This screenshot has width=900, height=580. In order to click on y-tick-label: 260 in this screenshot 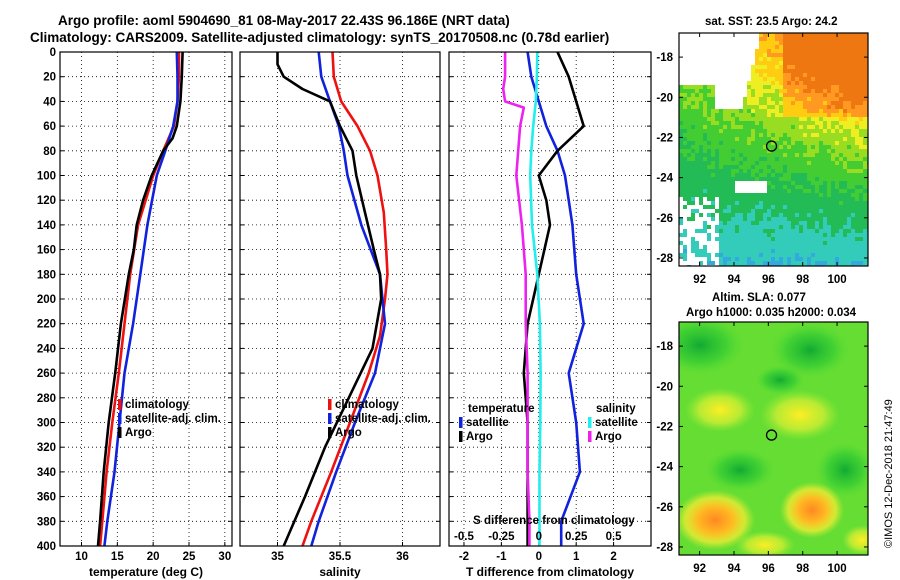, I will do `click(46, 374)`.